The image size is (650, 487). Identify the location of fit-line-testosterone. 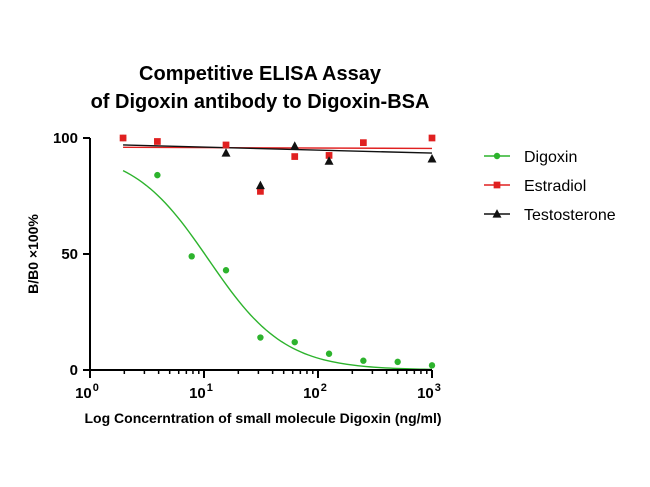
(278, 149).